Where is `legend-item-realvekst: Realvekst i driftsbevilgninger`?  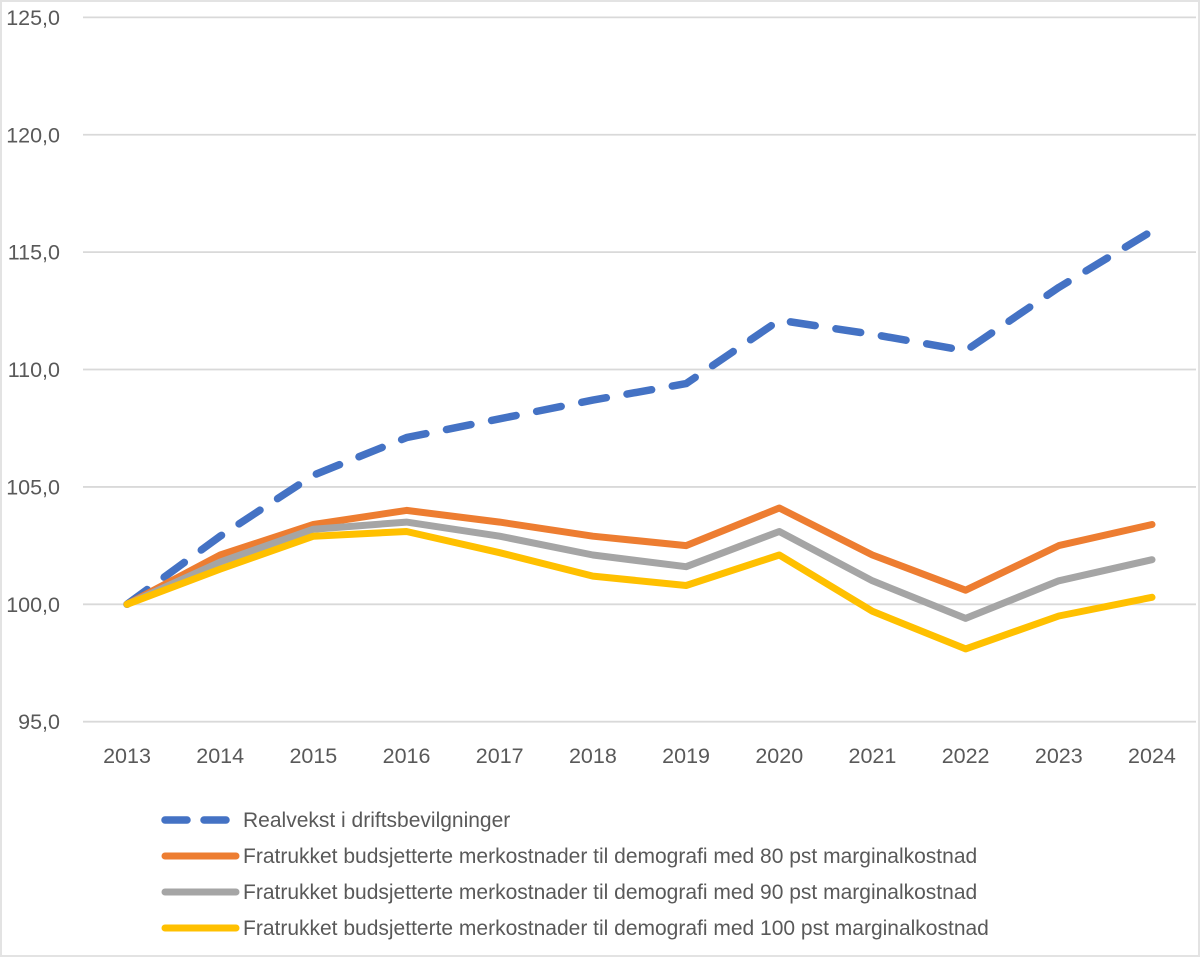 legend-item-realvekst: Realvekst i driftsbevilgninger is located at coordinates (335, 820).